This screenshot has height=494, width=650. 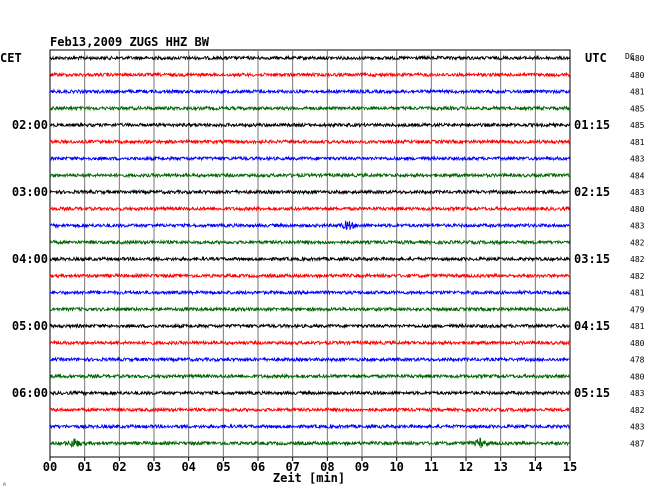 I want to click on dc-value-label: 487, so click(x=637, y=443).